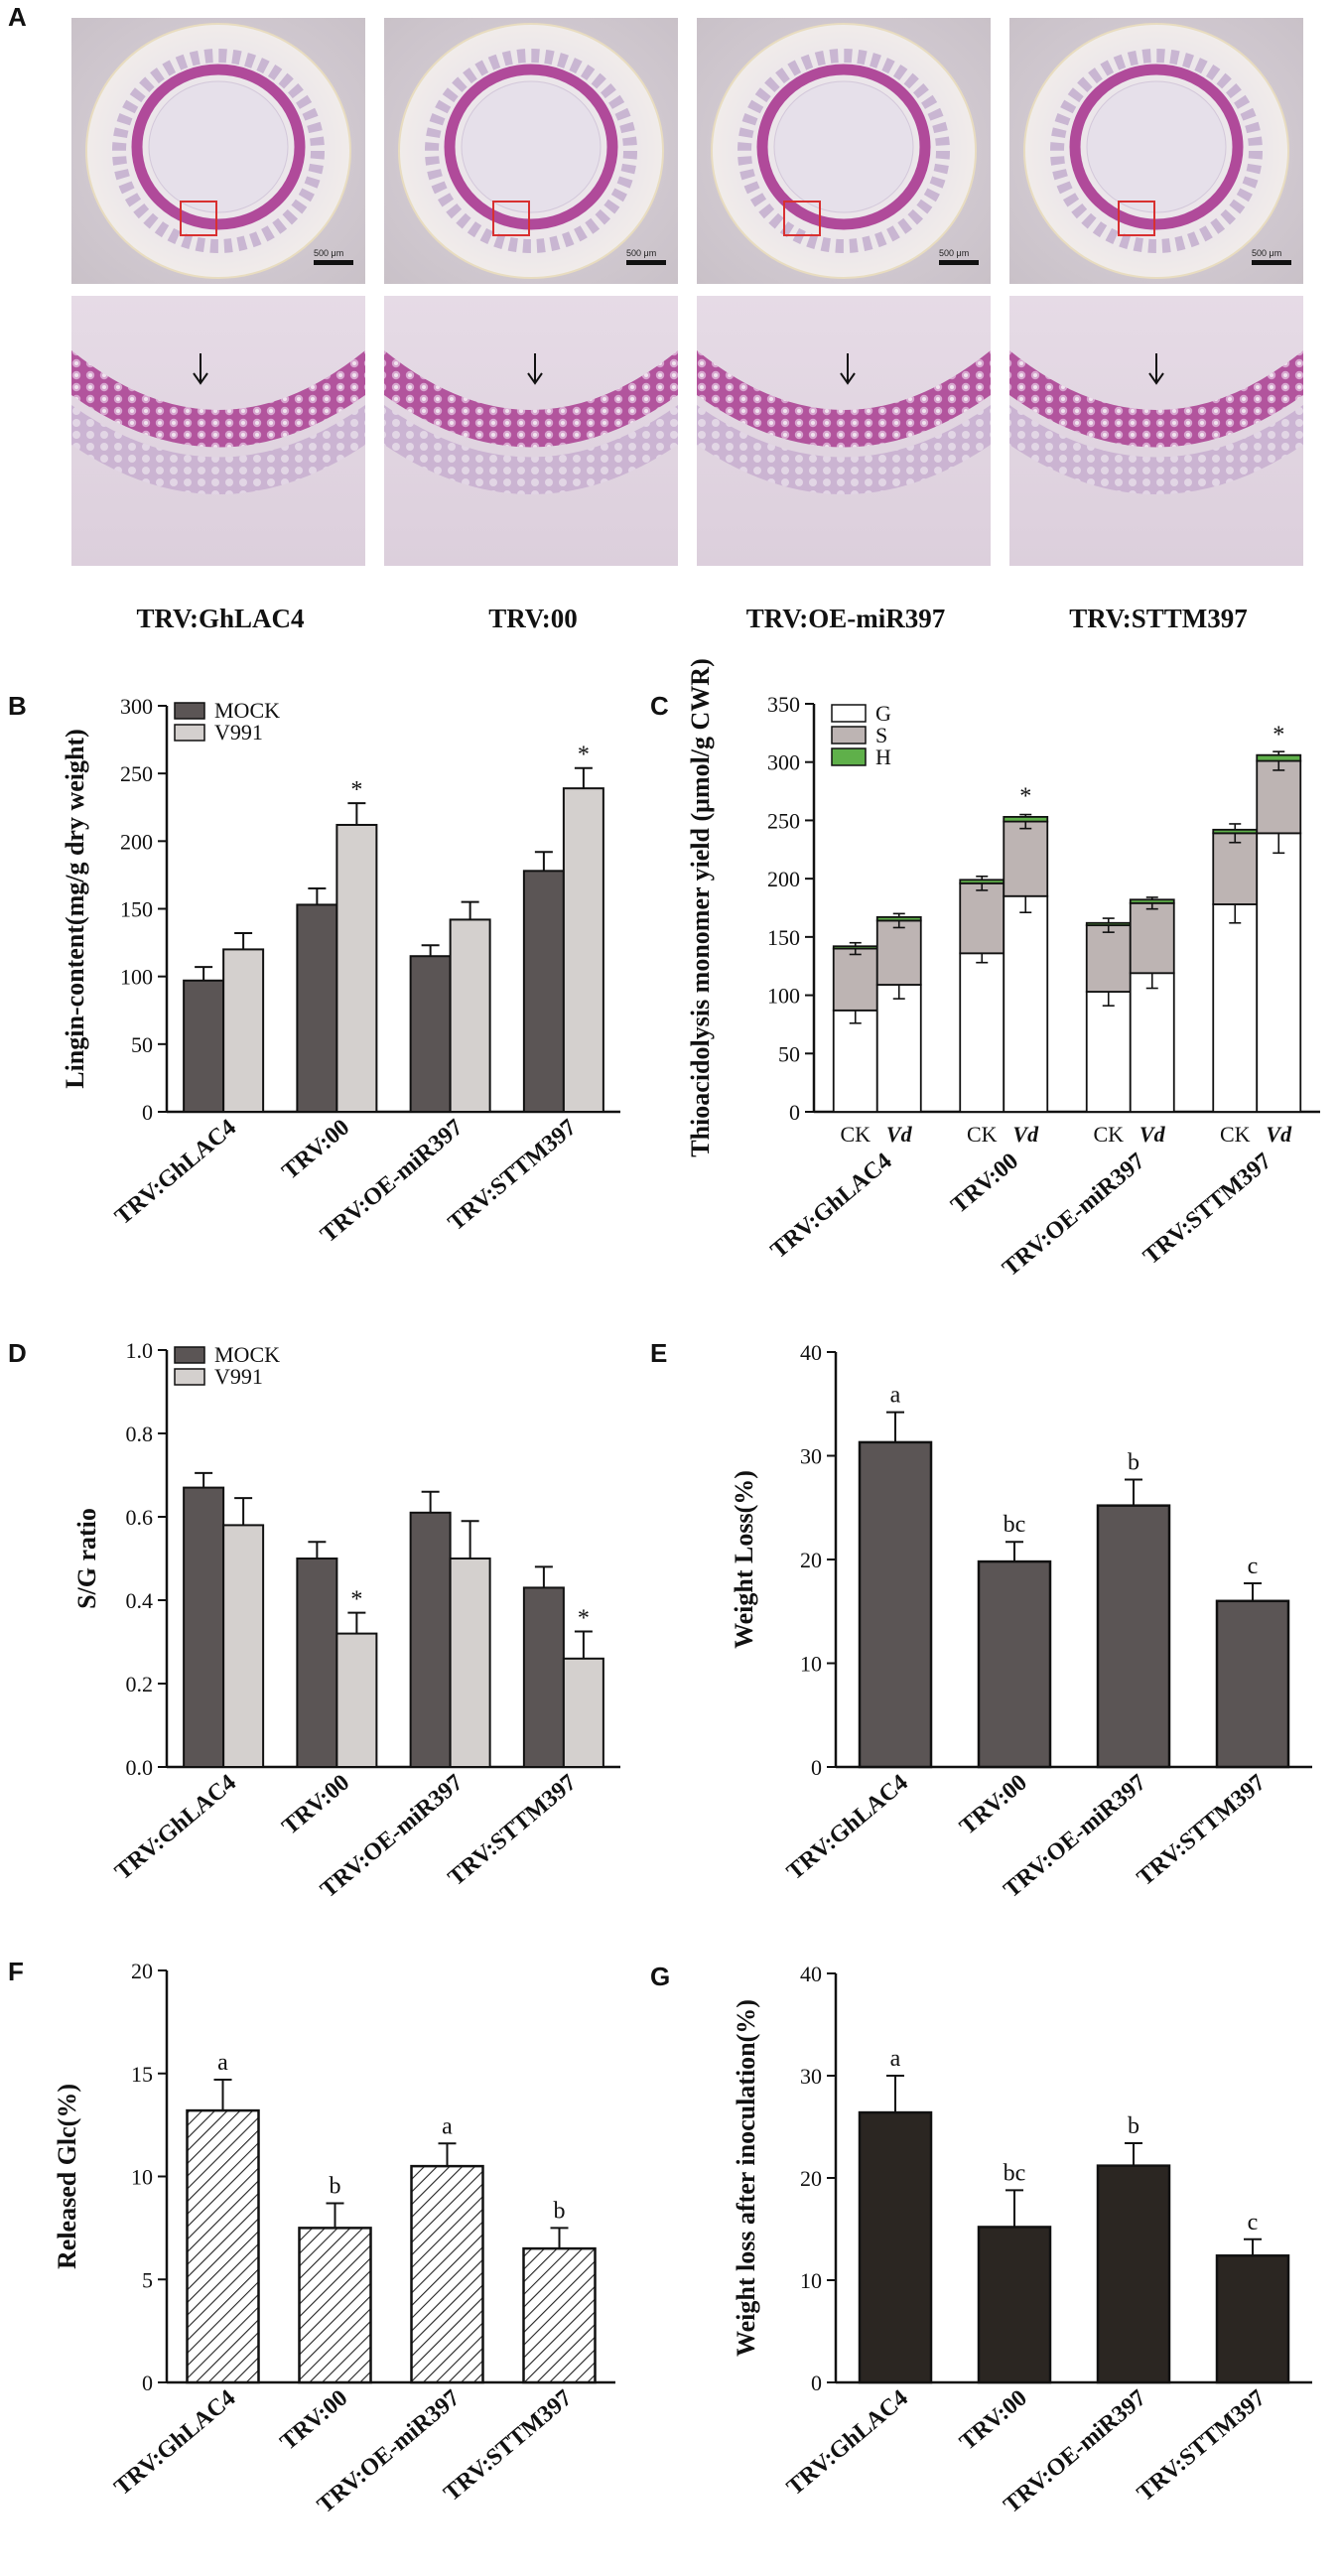  Describe the element at coordinates (658, 1353) in the screenshot. I see `panel-e-label: E` at that location.